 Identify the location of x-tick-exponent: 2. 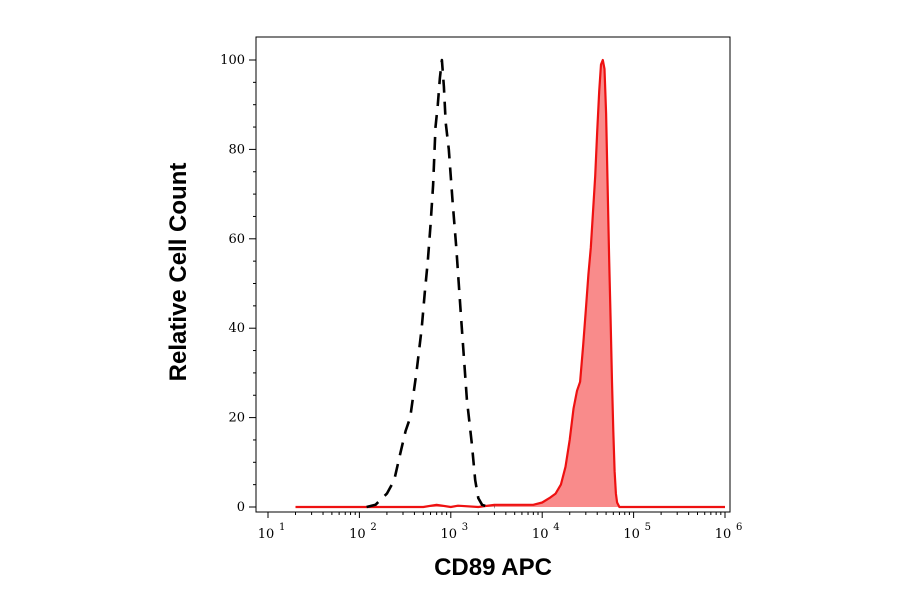
(373, 527).